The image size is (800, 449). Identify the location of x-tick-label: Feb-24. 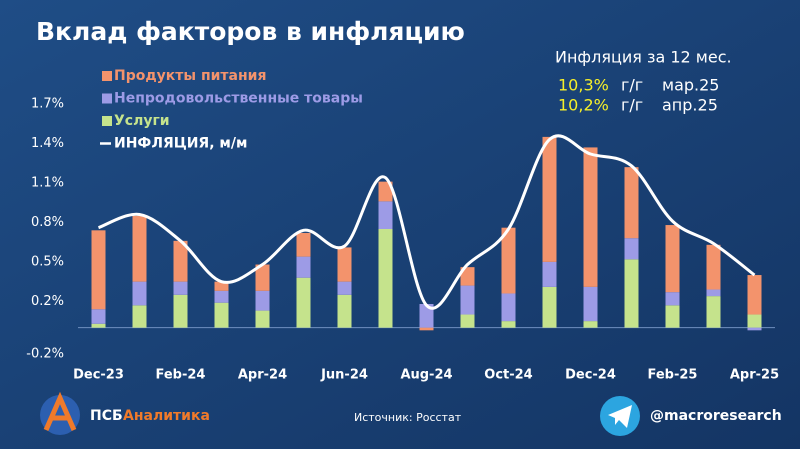
(181, 375).